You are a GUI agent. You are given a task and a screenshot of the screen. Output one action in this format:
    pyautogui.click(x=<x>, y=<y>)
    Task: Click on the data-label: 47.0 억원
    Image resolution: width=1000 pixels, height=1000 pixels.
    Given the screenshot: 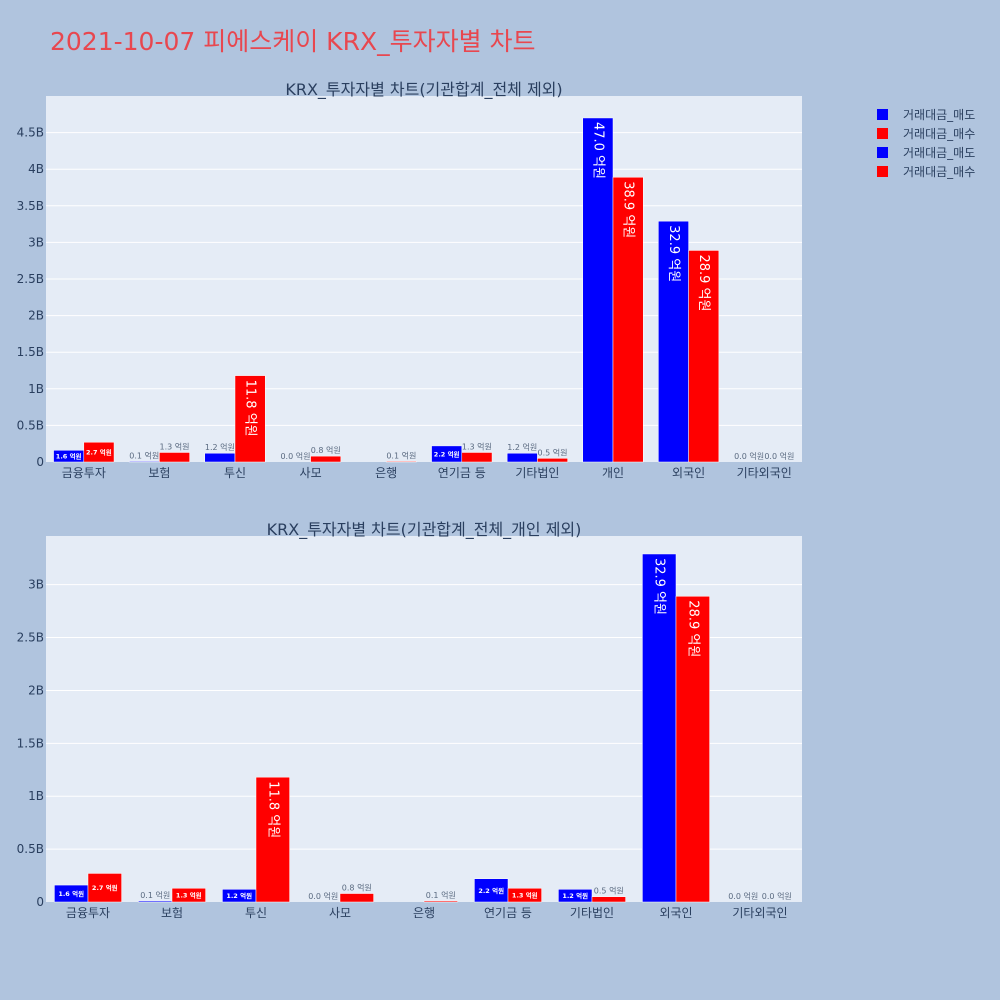 What is the action you would take?
    pyautogui.click(x=597, y=150)
    